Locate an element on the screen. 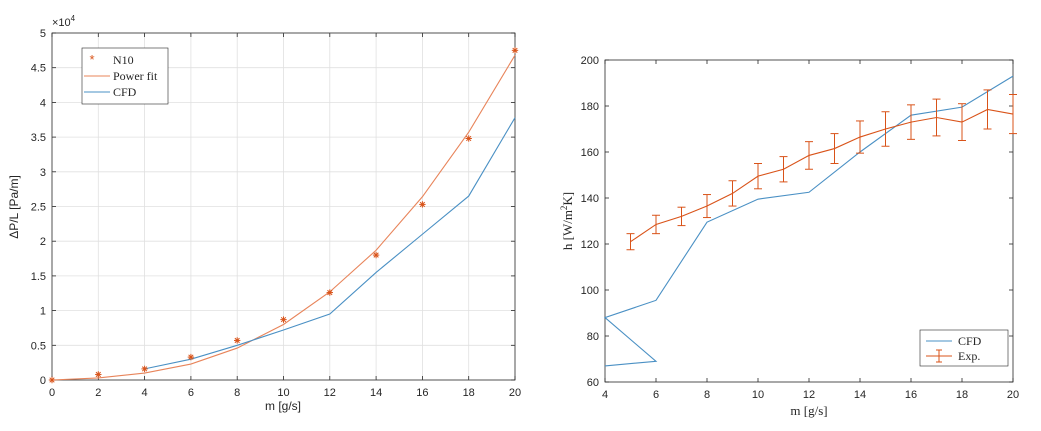 The height and width of the screenshot is (431, 1041). right-x-tick-label: 4 is located at coordinates (605, 395).